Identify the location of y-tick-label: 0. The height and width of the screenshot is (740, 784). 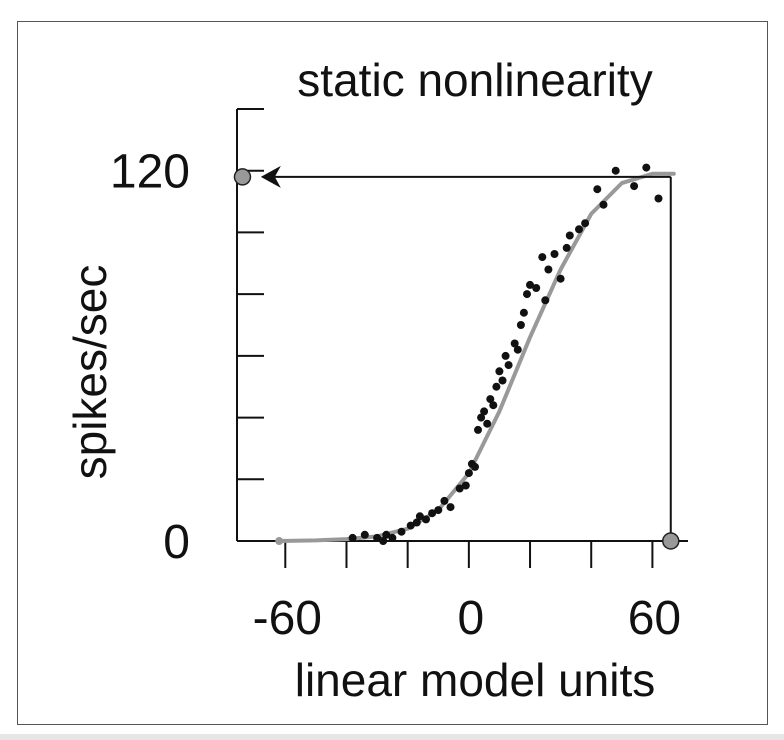
(176, 542).